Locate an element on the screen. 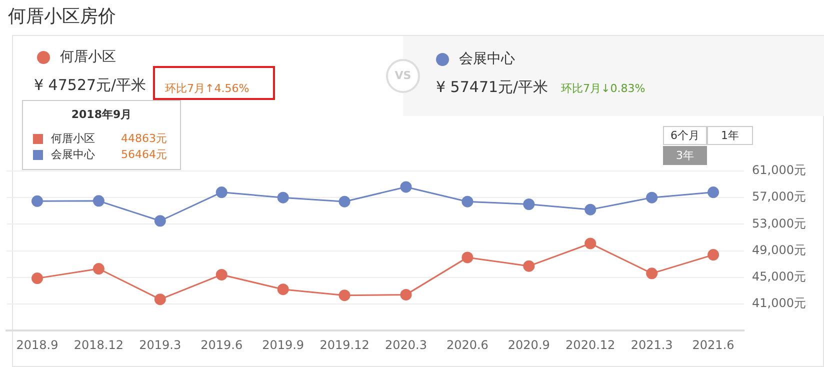  x-tick-label: 2021.3 is located at coordinates (651, 345).